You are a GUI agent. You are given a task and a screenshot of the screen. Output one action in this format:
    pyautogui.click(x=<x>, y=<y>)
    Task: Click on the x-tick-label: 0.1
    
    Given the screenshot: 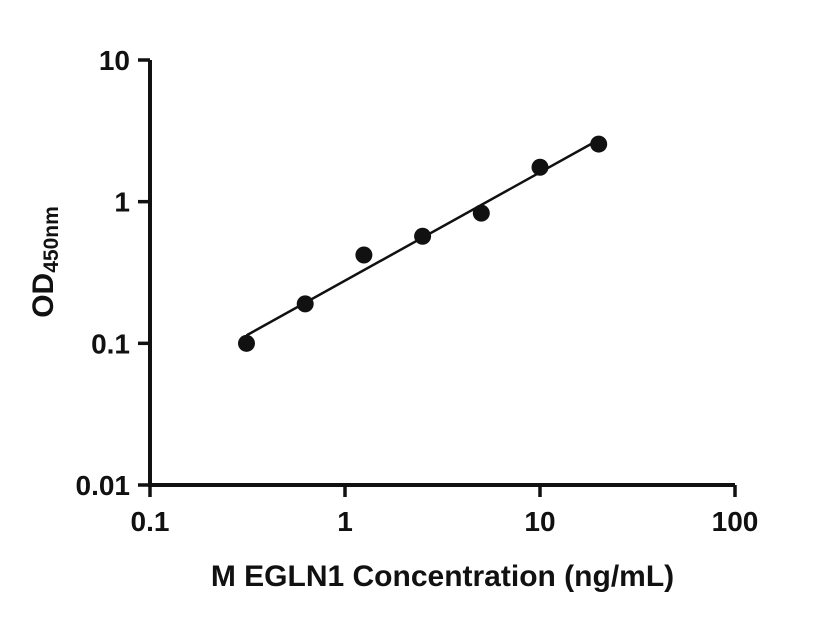 What is the action you would take?
    pyautogui.click(x=150, y=521)
    